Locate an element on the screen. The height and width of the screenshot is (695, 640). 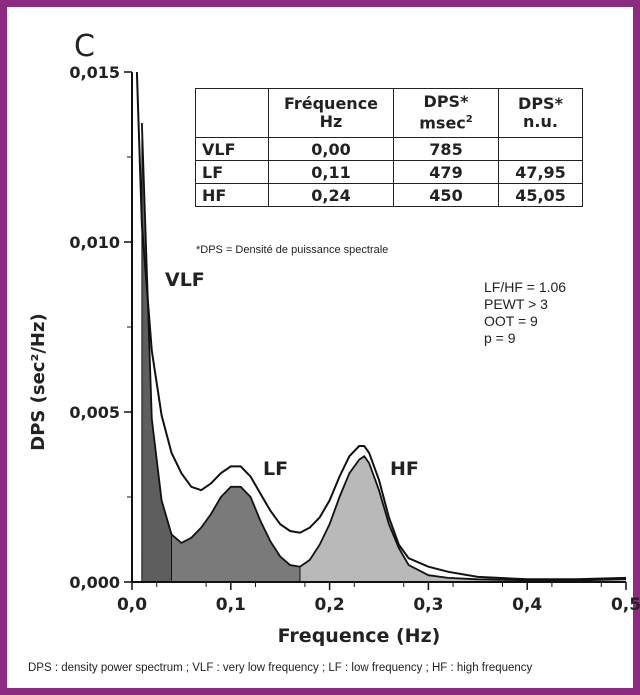
table-cell-frequency: 0,24 is located at coordinates (331, 195).